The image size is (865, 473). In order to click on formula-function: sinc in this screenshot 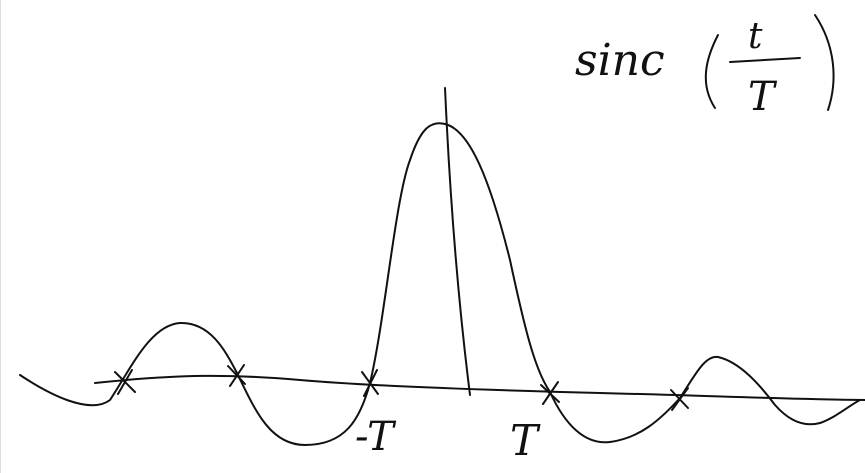, I will do `click(620, 60)`.